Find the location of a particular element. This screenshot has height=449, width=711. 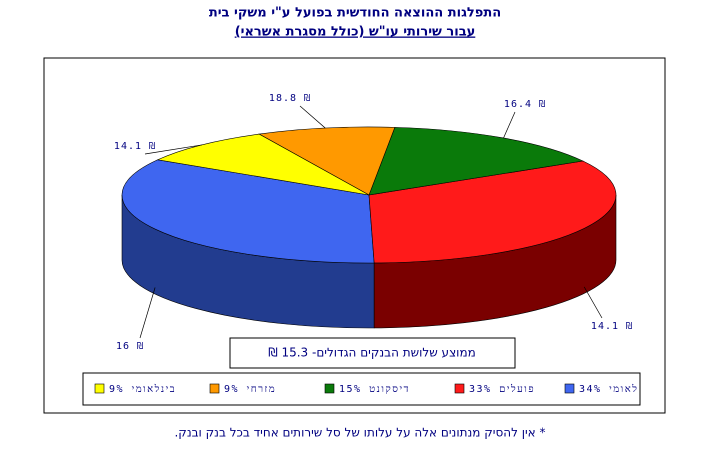

legend-box is located at coordinates (361, 389).